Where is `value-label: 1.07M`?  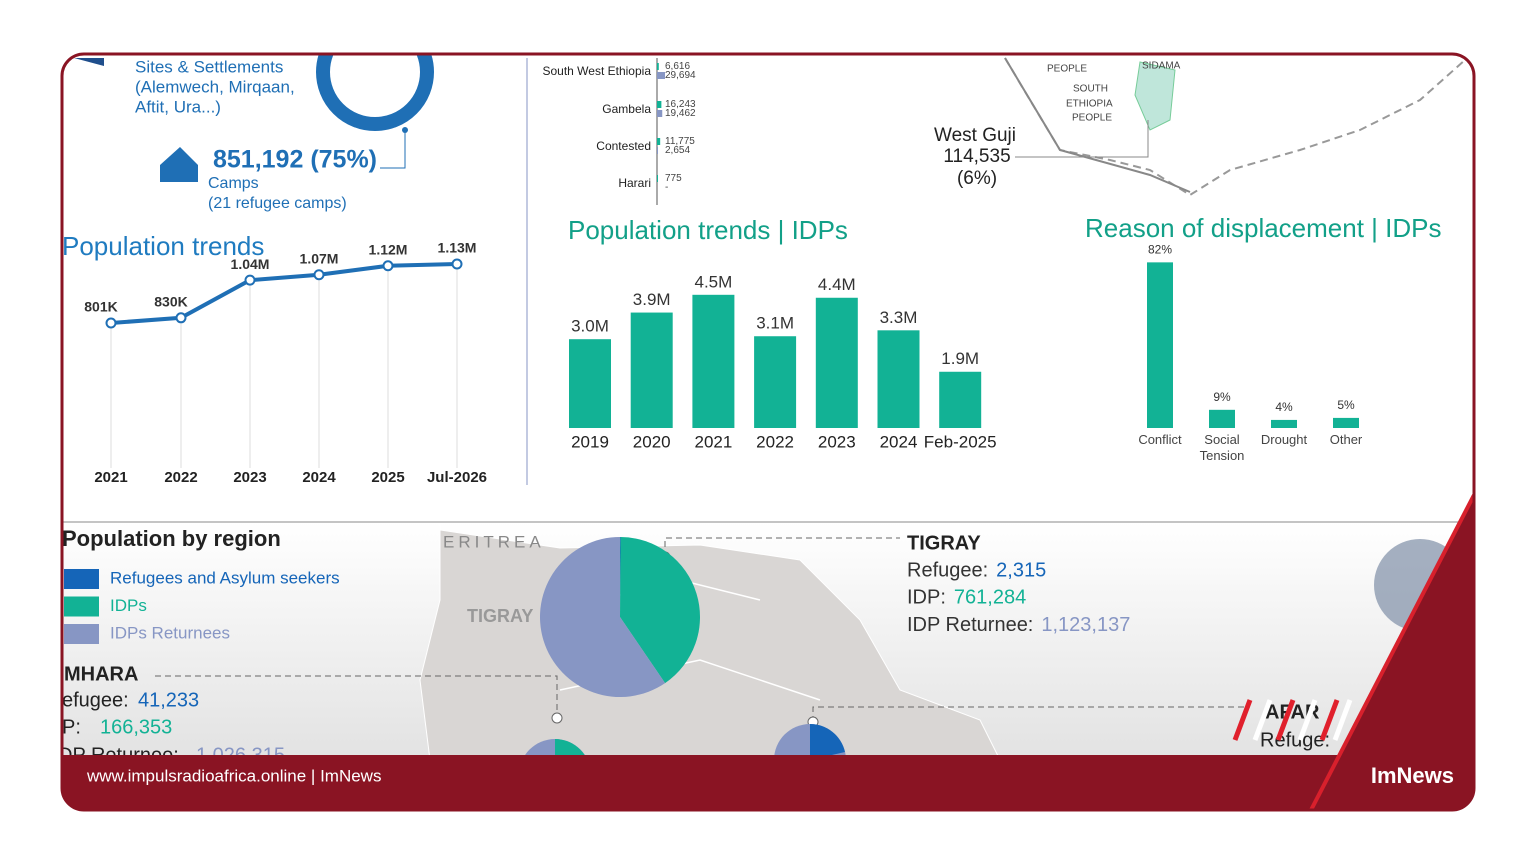 value-label: 1.07M is located at coordinates (319, 258).